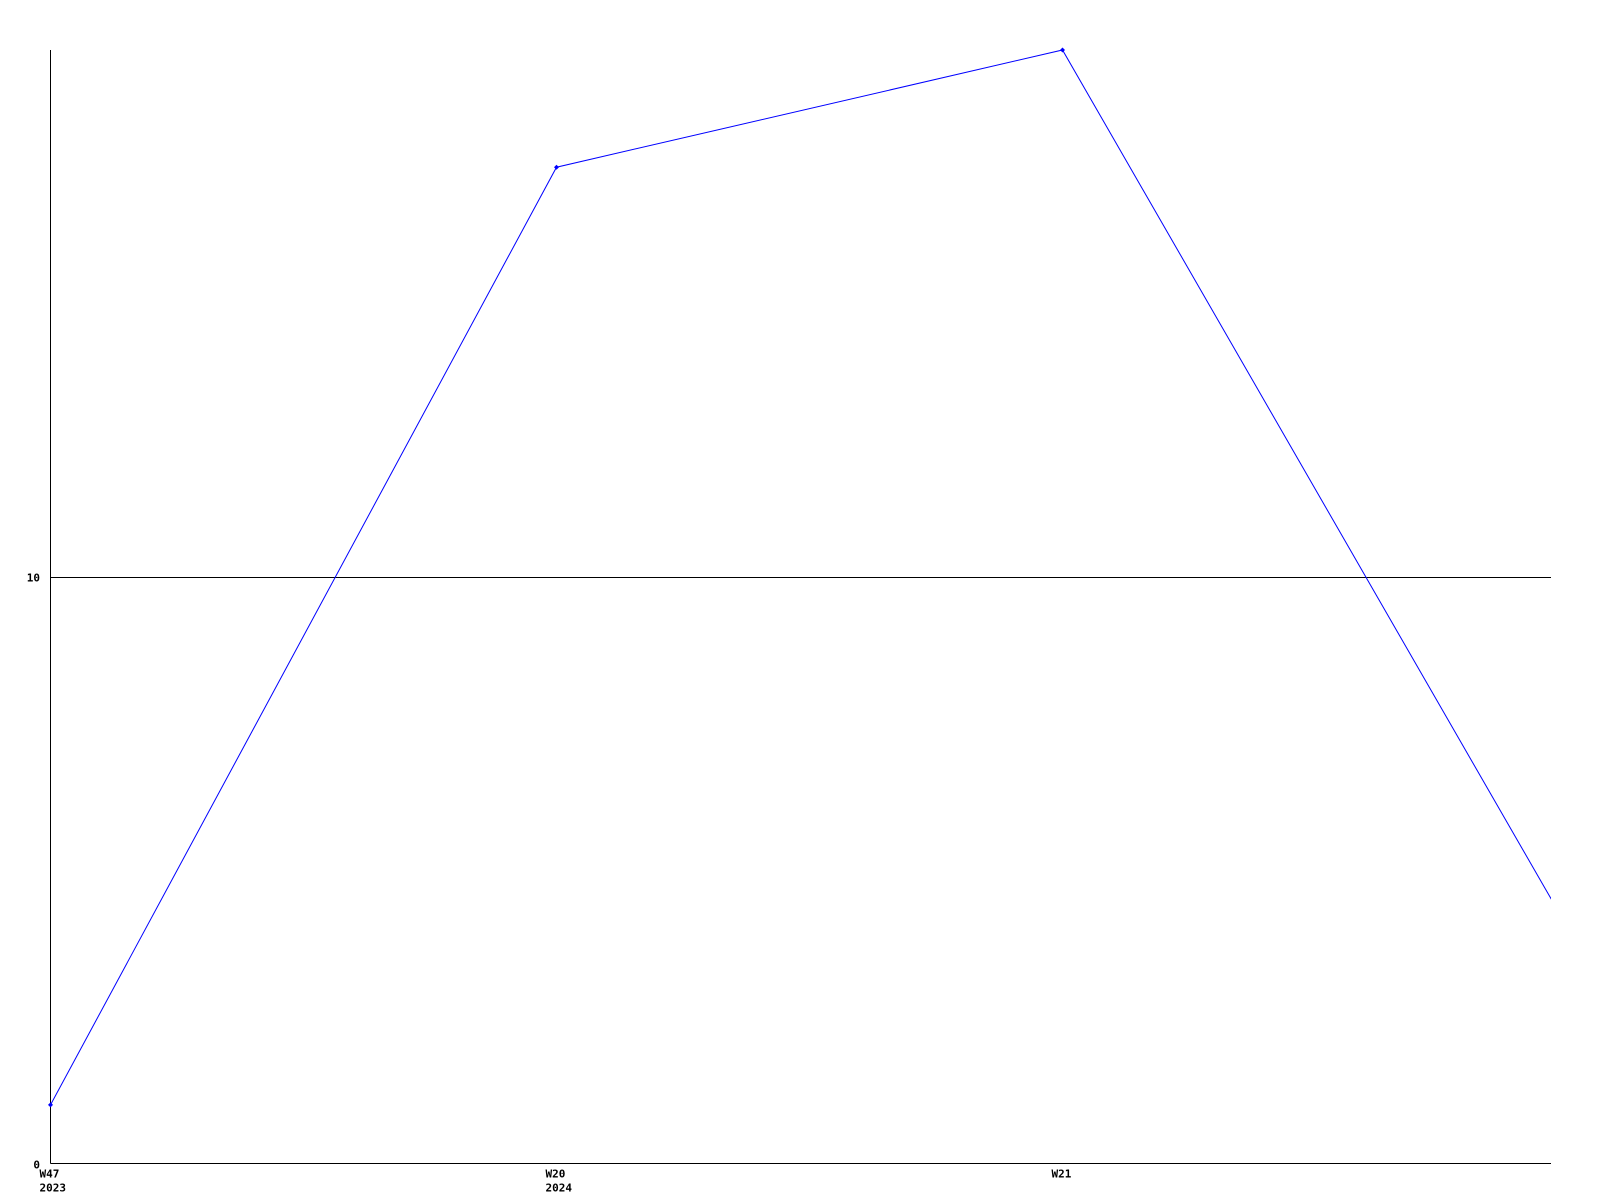  I want to click on y-tick-label: 0, so click(36, 1165).